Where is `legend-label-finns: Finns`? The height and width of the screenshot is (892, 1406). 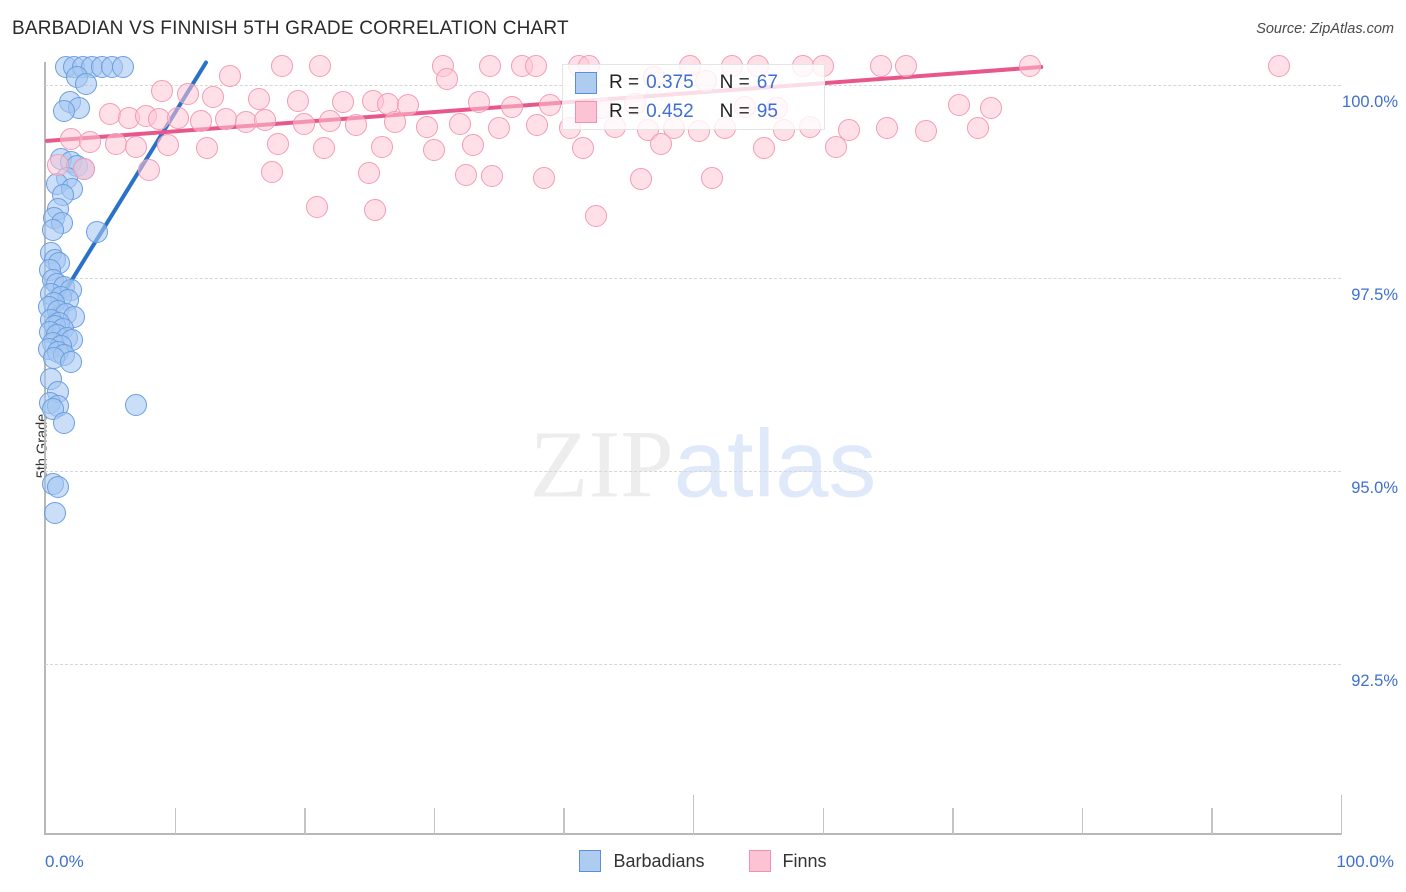
legend-label-finns: Finns is located at coordinates (804, 860).